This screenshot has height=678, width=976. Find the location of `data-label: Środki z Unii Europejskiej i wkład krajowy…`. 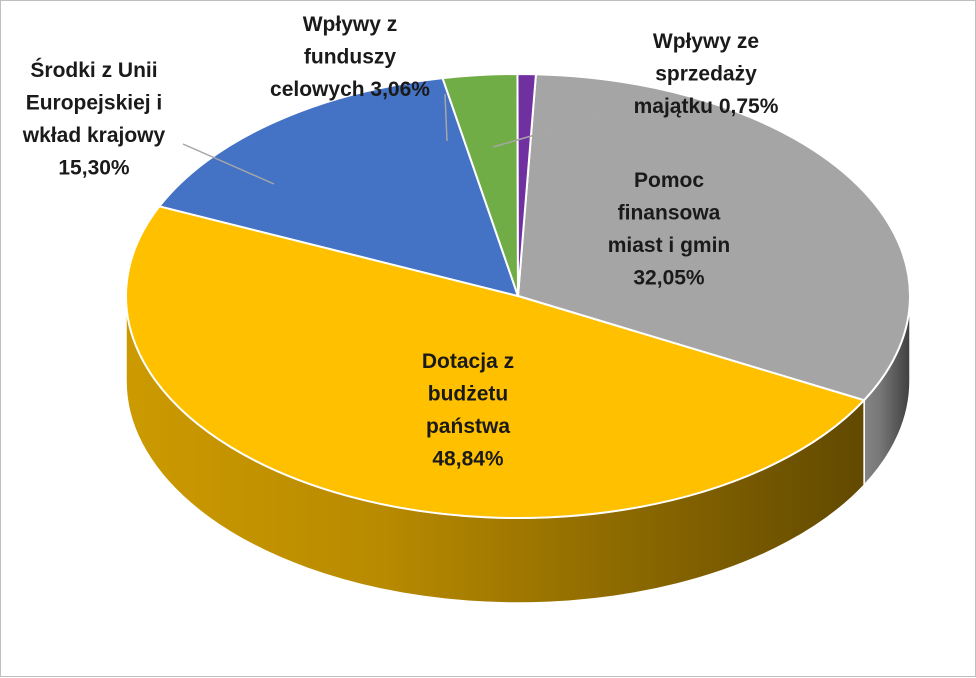

data-label: Środki z Unii Europejskiej i wkład krajowy… is located at coordinates (94, 119).